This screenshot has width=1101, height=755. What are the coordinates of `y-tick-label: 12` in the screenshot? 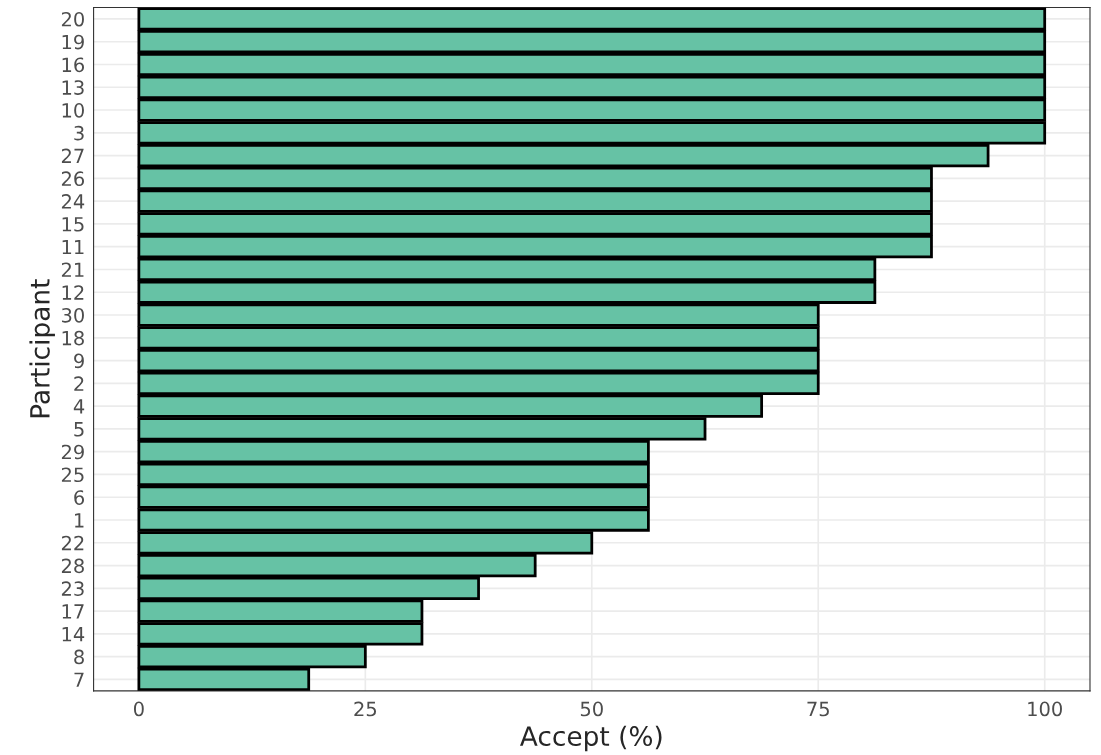 It's located at (73, 292).